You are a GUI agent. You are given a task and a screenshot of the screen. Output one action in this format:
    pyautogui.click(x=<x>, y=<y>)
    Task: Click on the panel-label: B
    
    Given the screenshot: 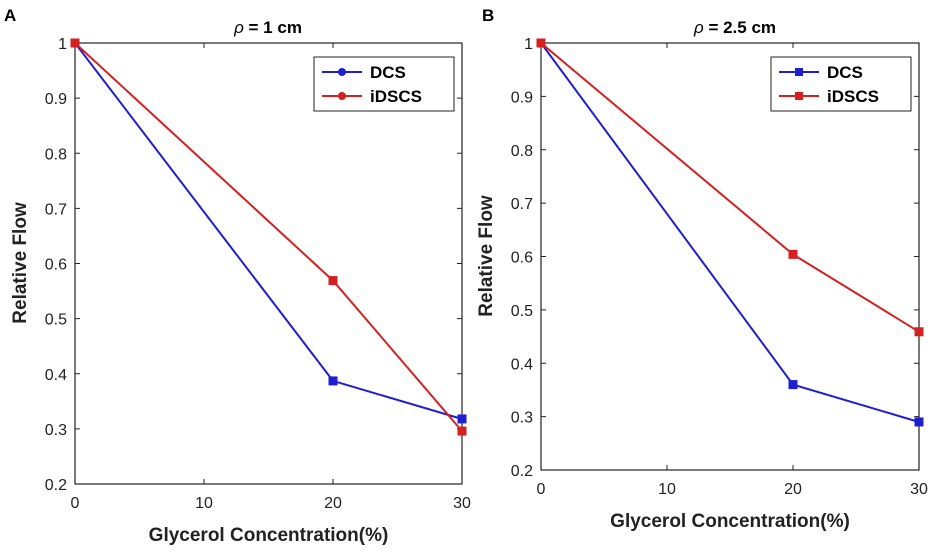 What is the action you would take?
    pyautogui.click(x=488, y=15)
    